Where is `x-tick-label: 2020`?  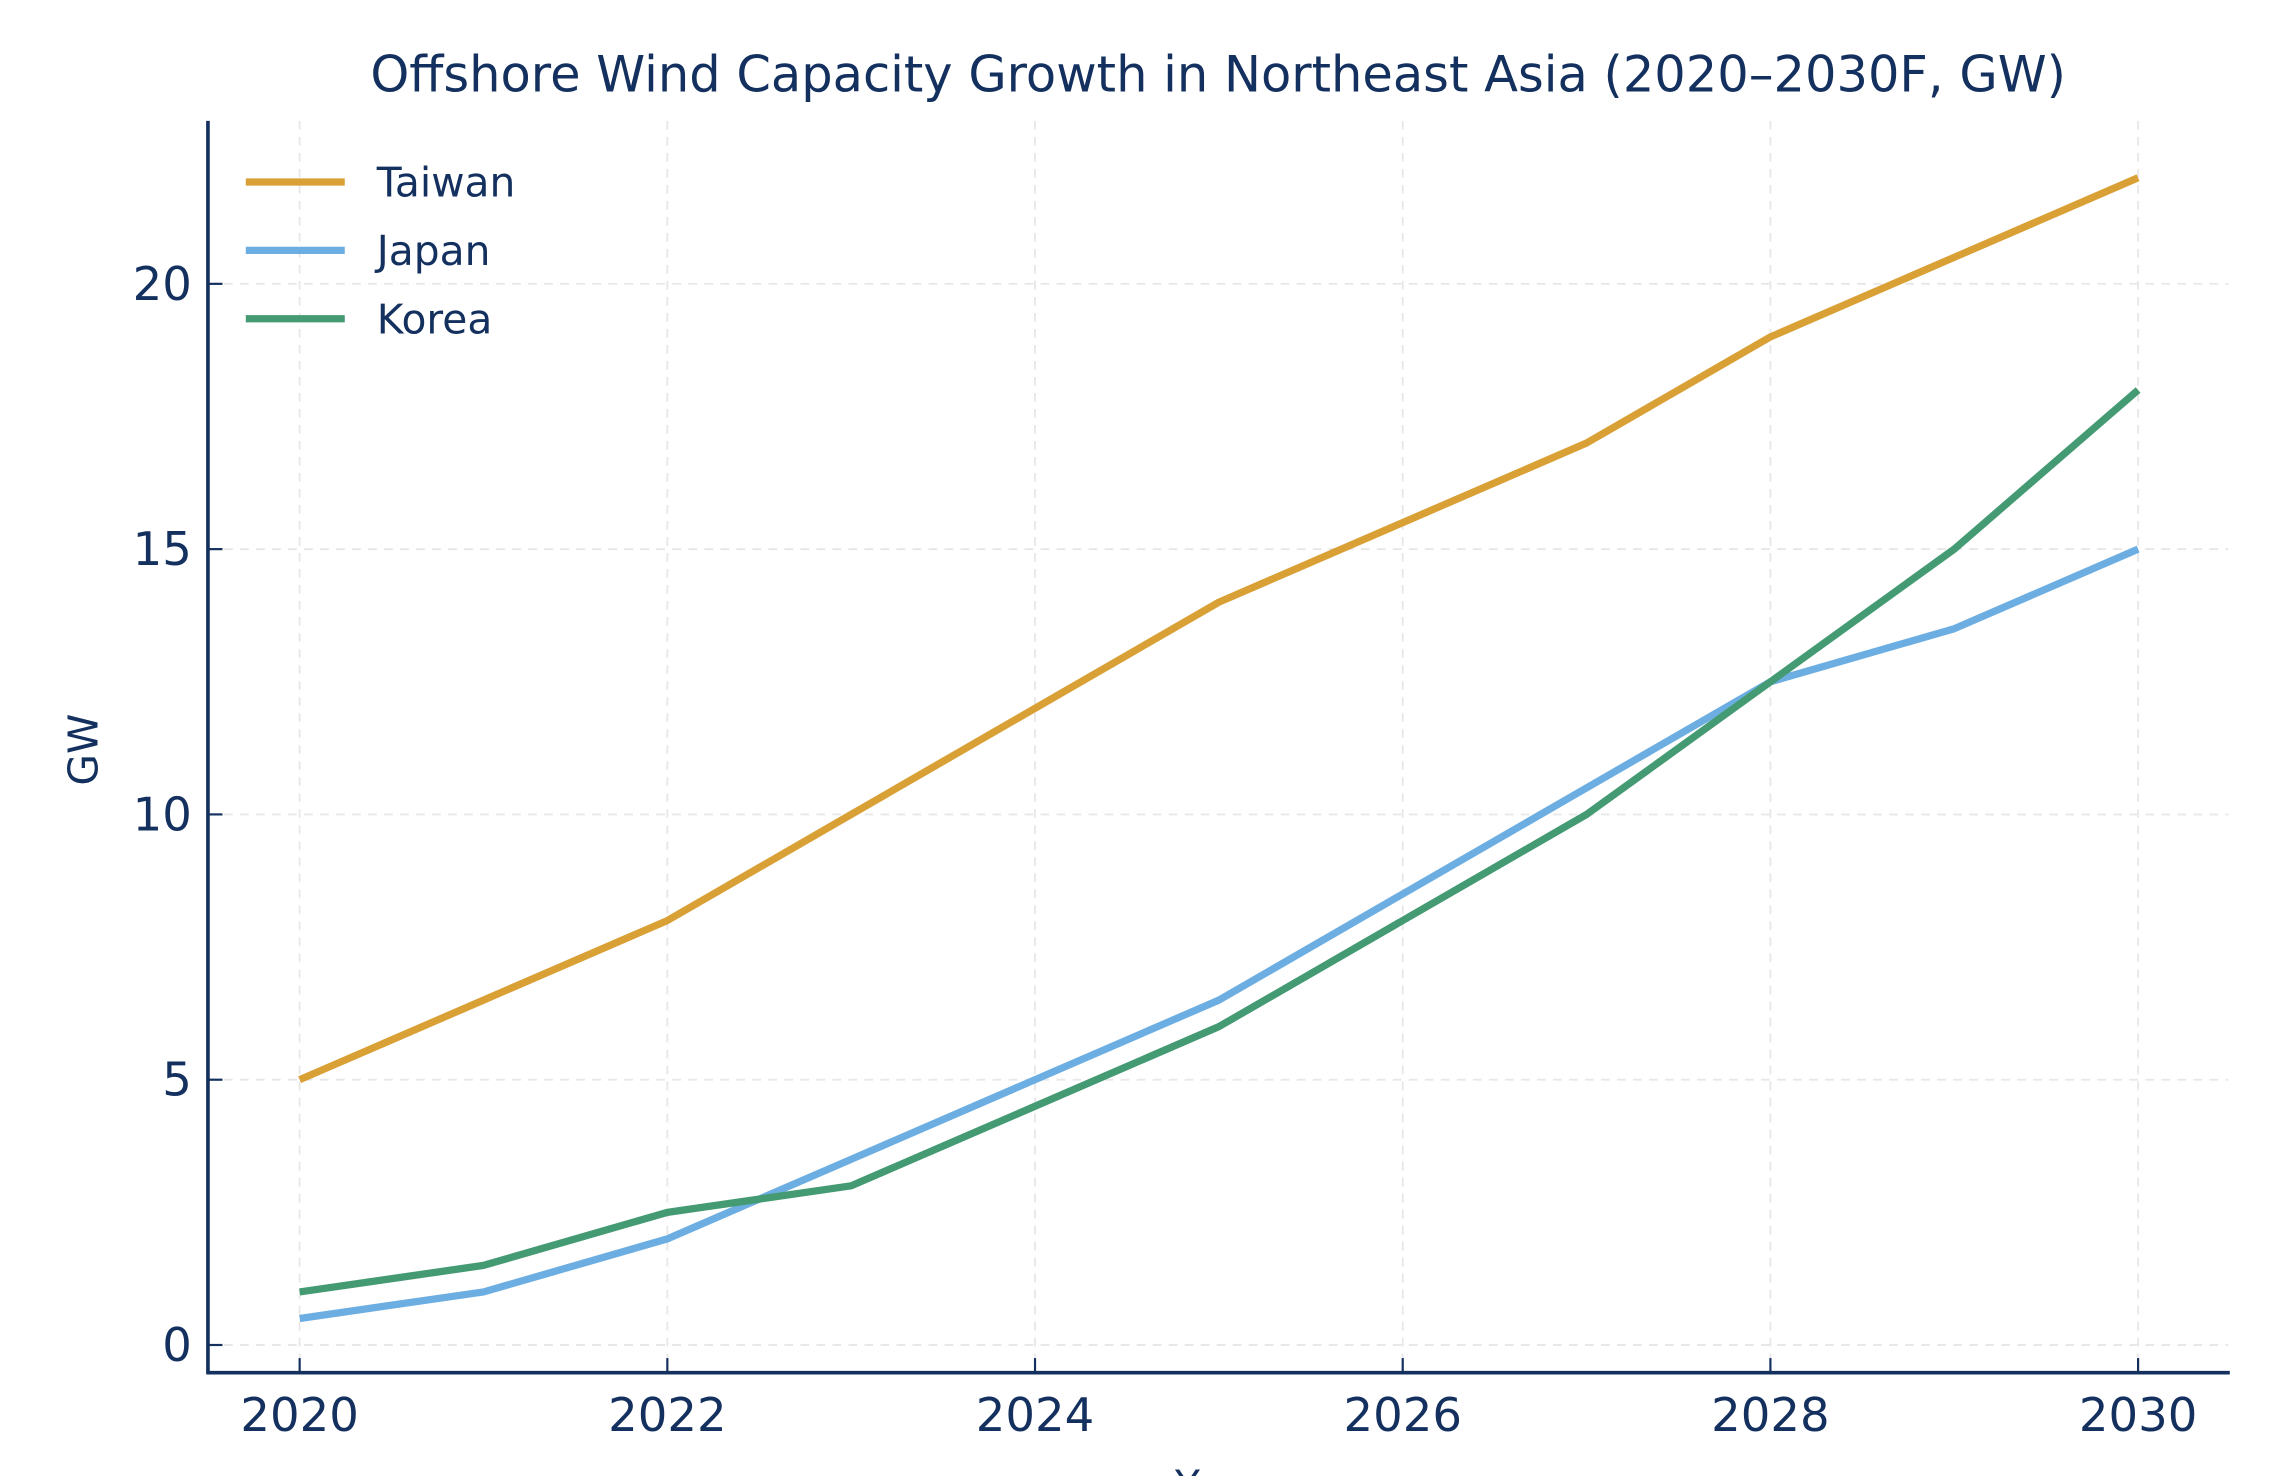
x-tick-label: 2020 is located at coordinates (299, 1415).